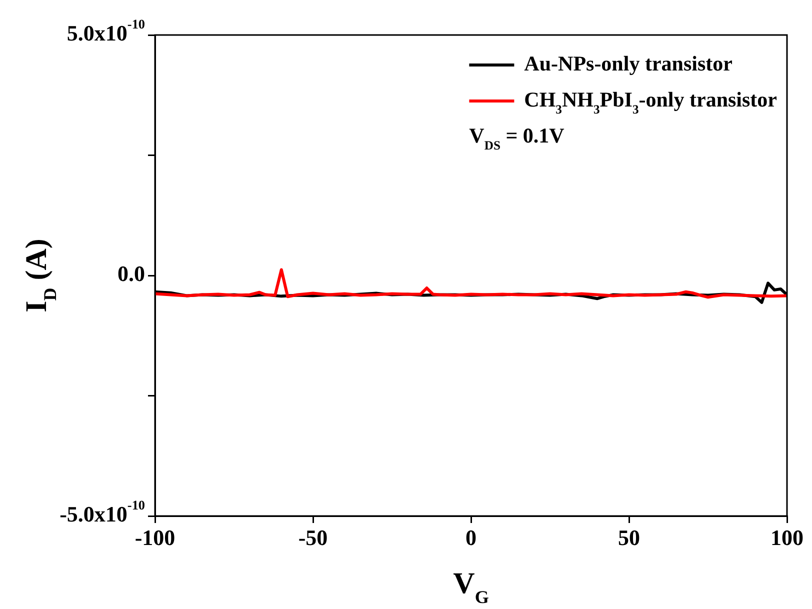  I want to click on x-tick-label: 100, so click(787, 537).